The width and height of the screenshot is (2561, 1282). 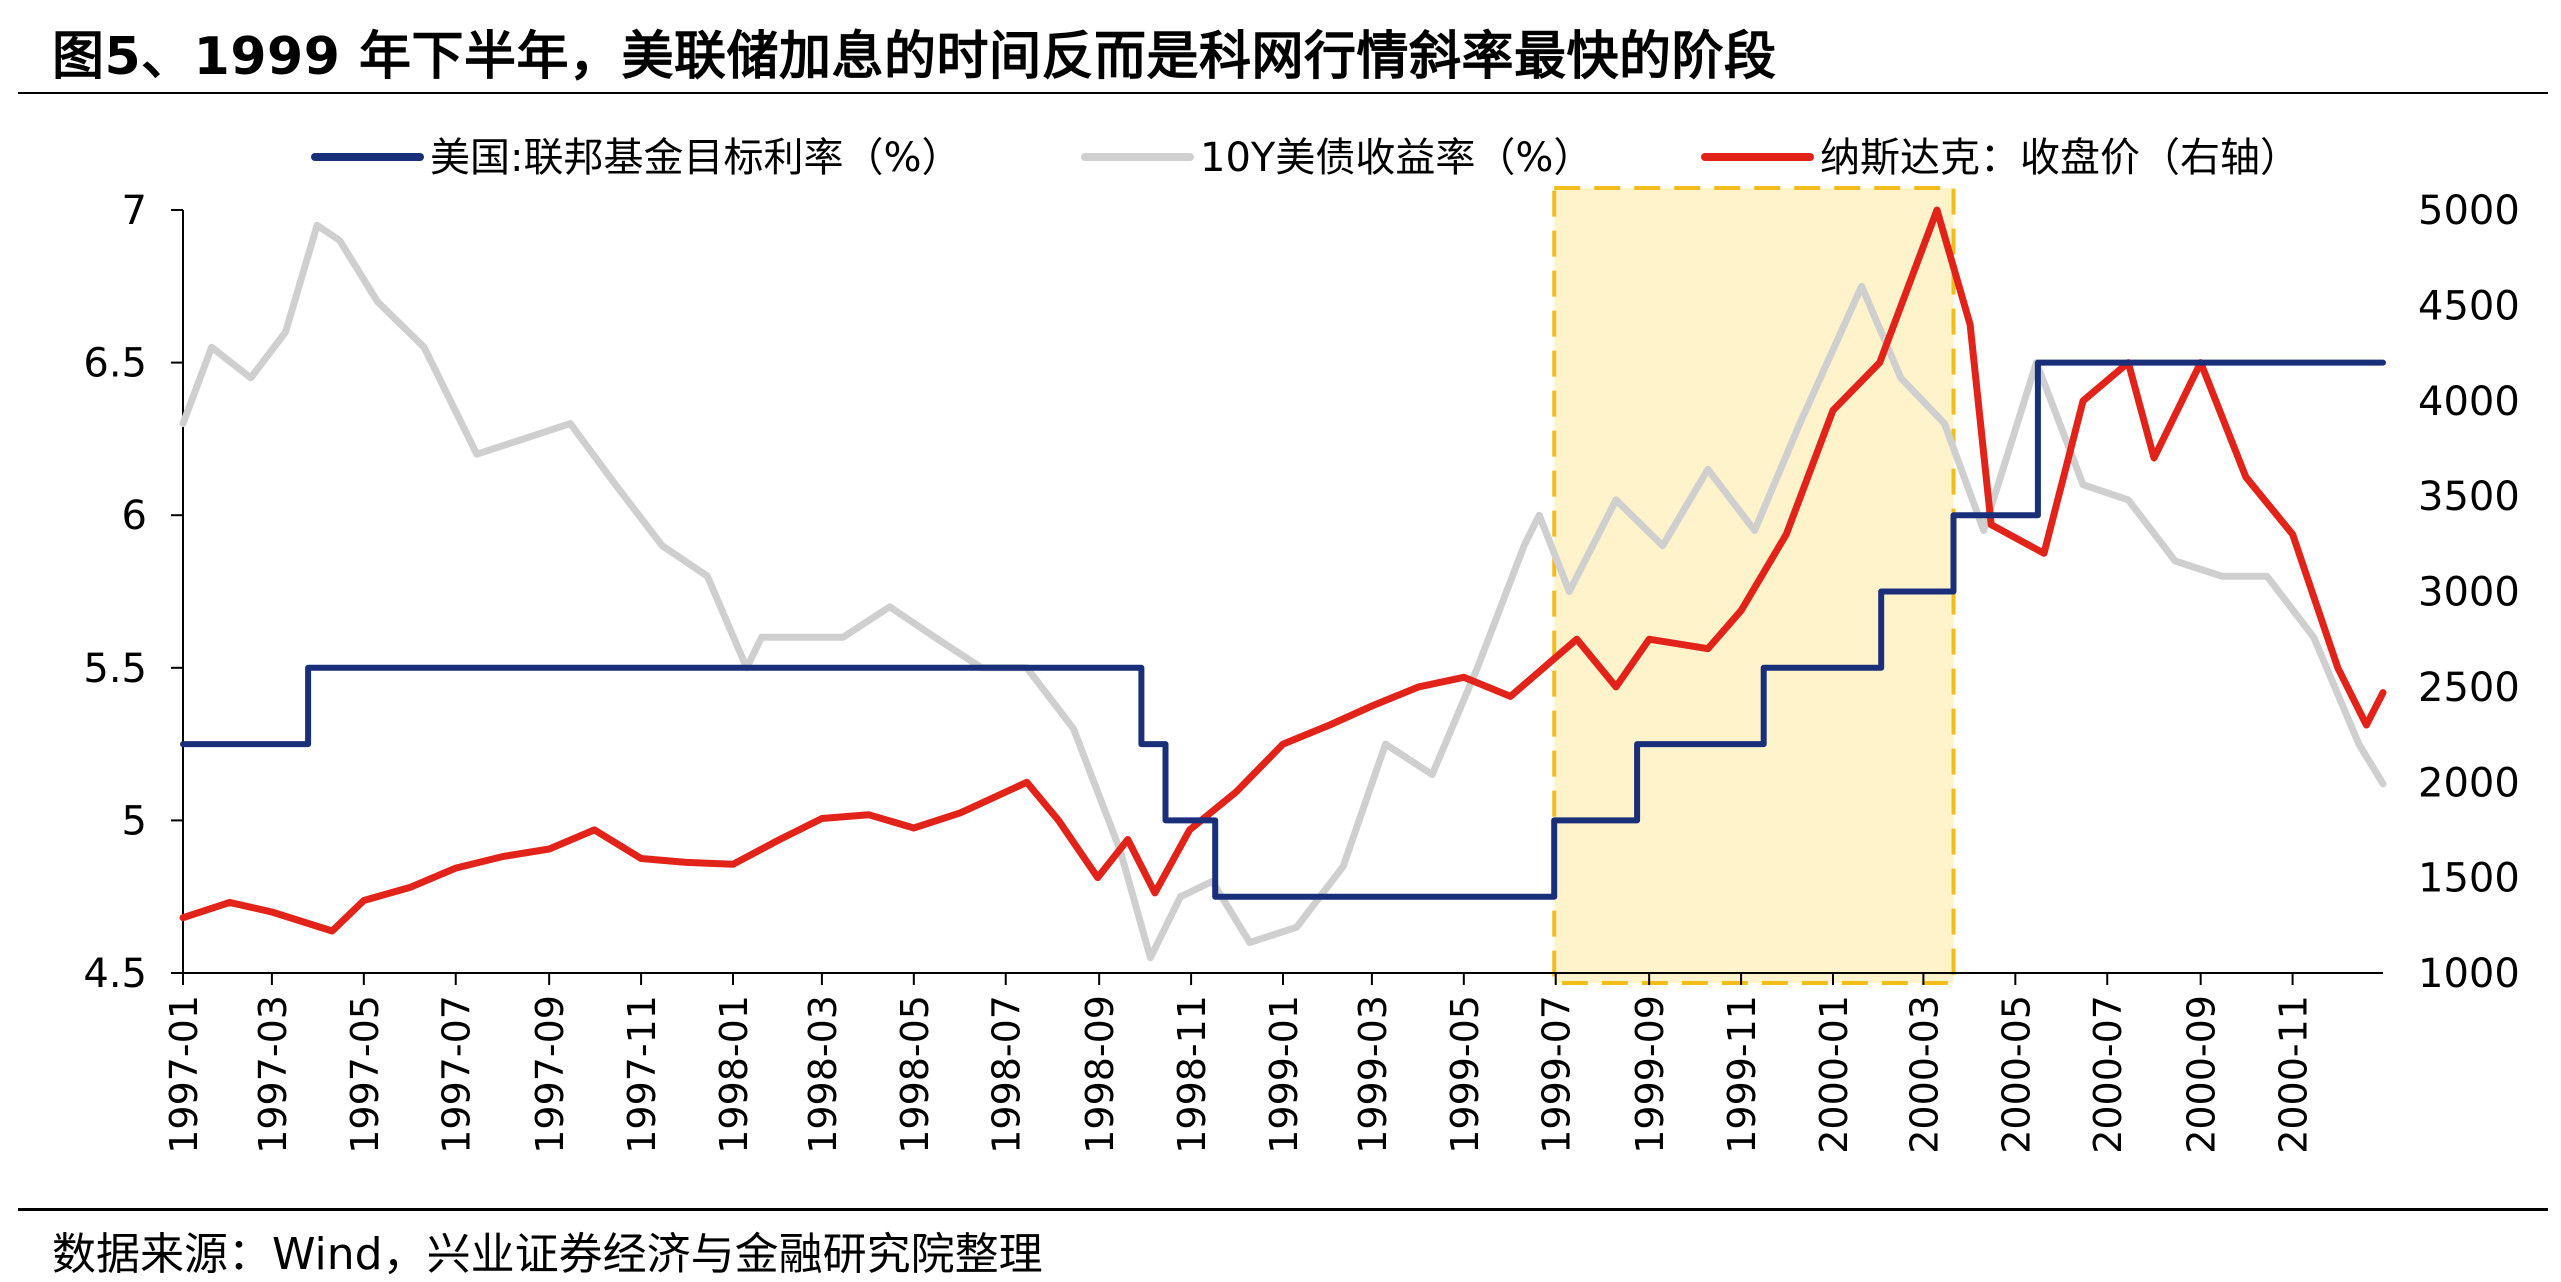 What do you see at coordinates (2060, 158) in the screenshot?
I see `legend-label: 纳斯达克：收盘价（右轴）` at bounding box center [2060, 158].